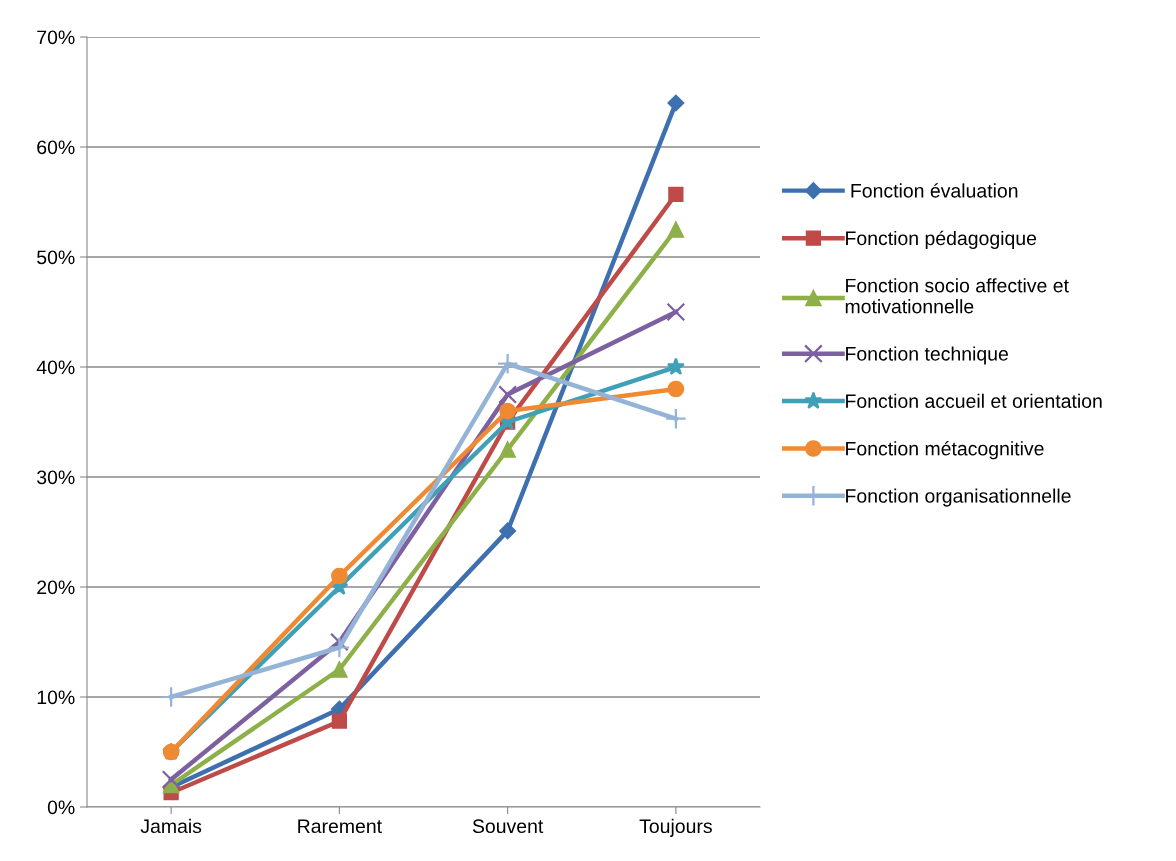 The height and width of the screenshot is (861, 1176). I want to click on legend-label: Fonction socio affective et motivationnelle, so click(957, 296).